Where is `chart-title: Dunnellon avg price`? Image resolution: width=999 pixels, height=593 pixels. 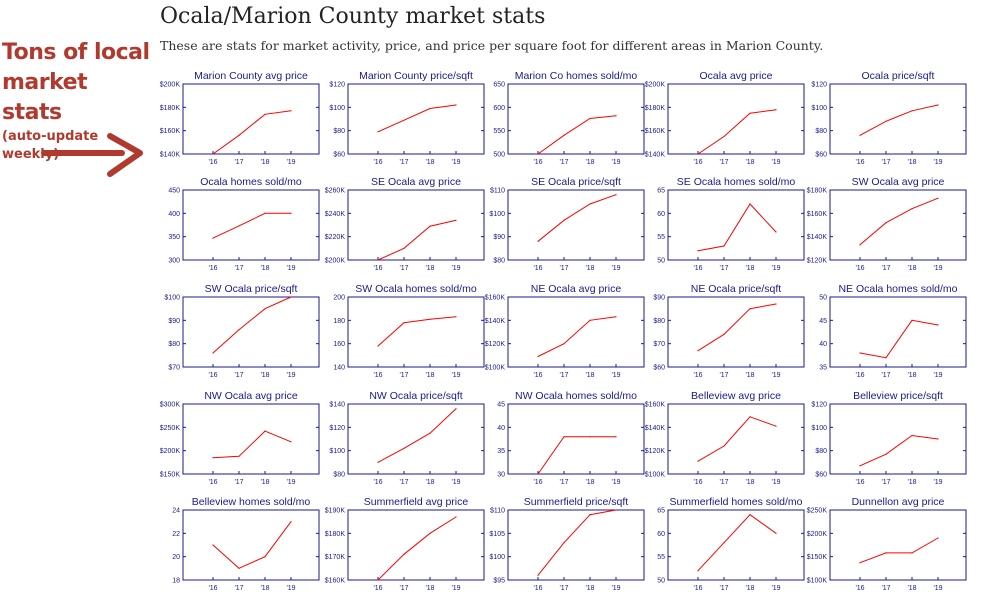
chart-title: Dunnellon avg price is located at coordinates (898, 502).